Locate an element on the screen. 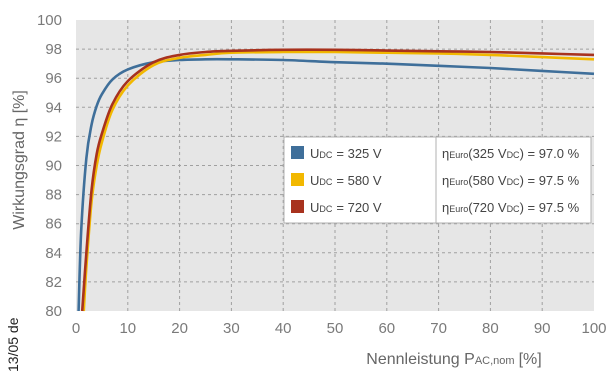  legend-label-580v-sub: DC is located at coordinates (325, 182).